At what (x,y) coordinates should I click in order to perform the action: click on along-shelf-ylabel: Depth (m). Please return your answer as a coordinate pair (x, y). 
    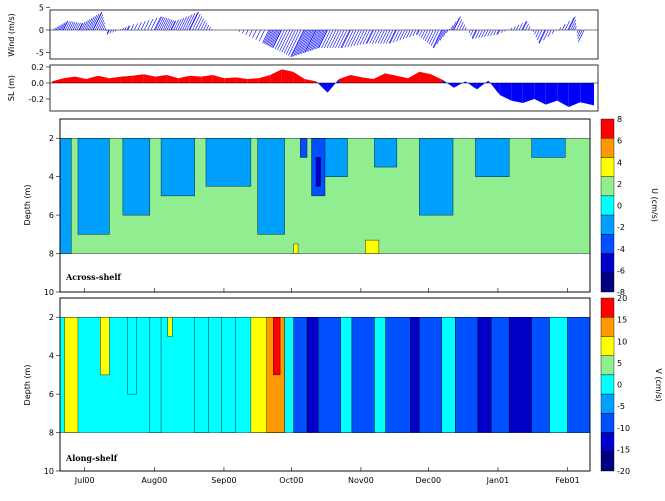
    Looking at the image, I should click on (27, 385).